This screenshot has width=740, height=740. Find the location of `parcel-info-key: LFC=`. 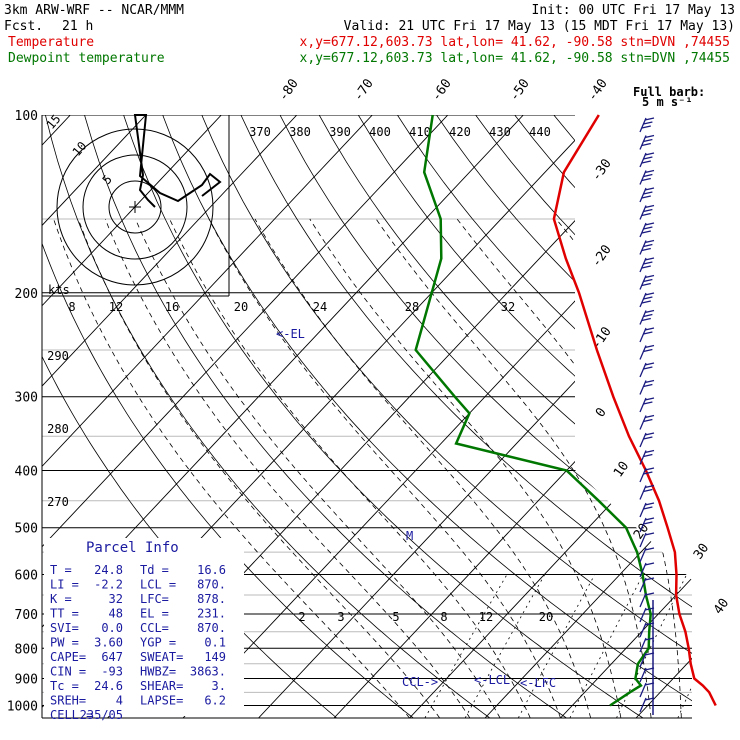

parcel-info-key: LFC= is located at coordinates (154, 599).